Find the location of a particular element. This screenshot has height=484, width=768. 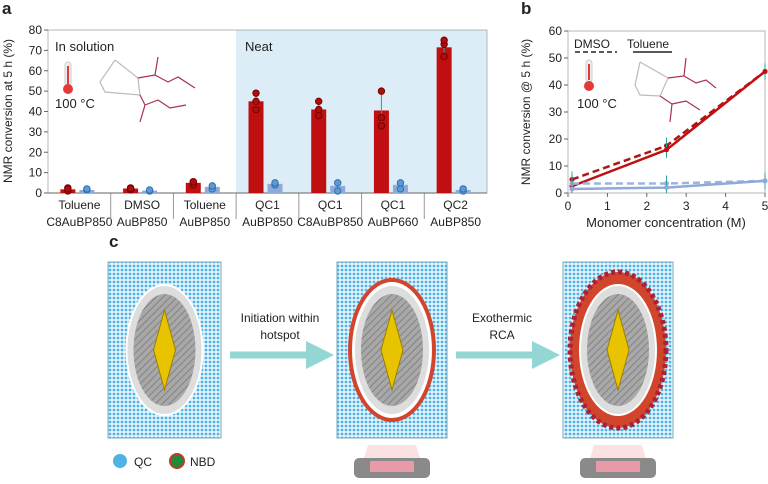

y-axis-label-a: NMR conversion at 5 h (%) is located at coordinates (8, 111).